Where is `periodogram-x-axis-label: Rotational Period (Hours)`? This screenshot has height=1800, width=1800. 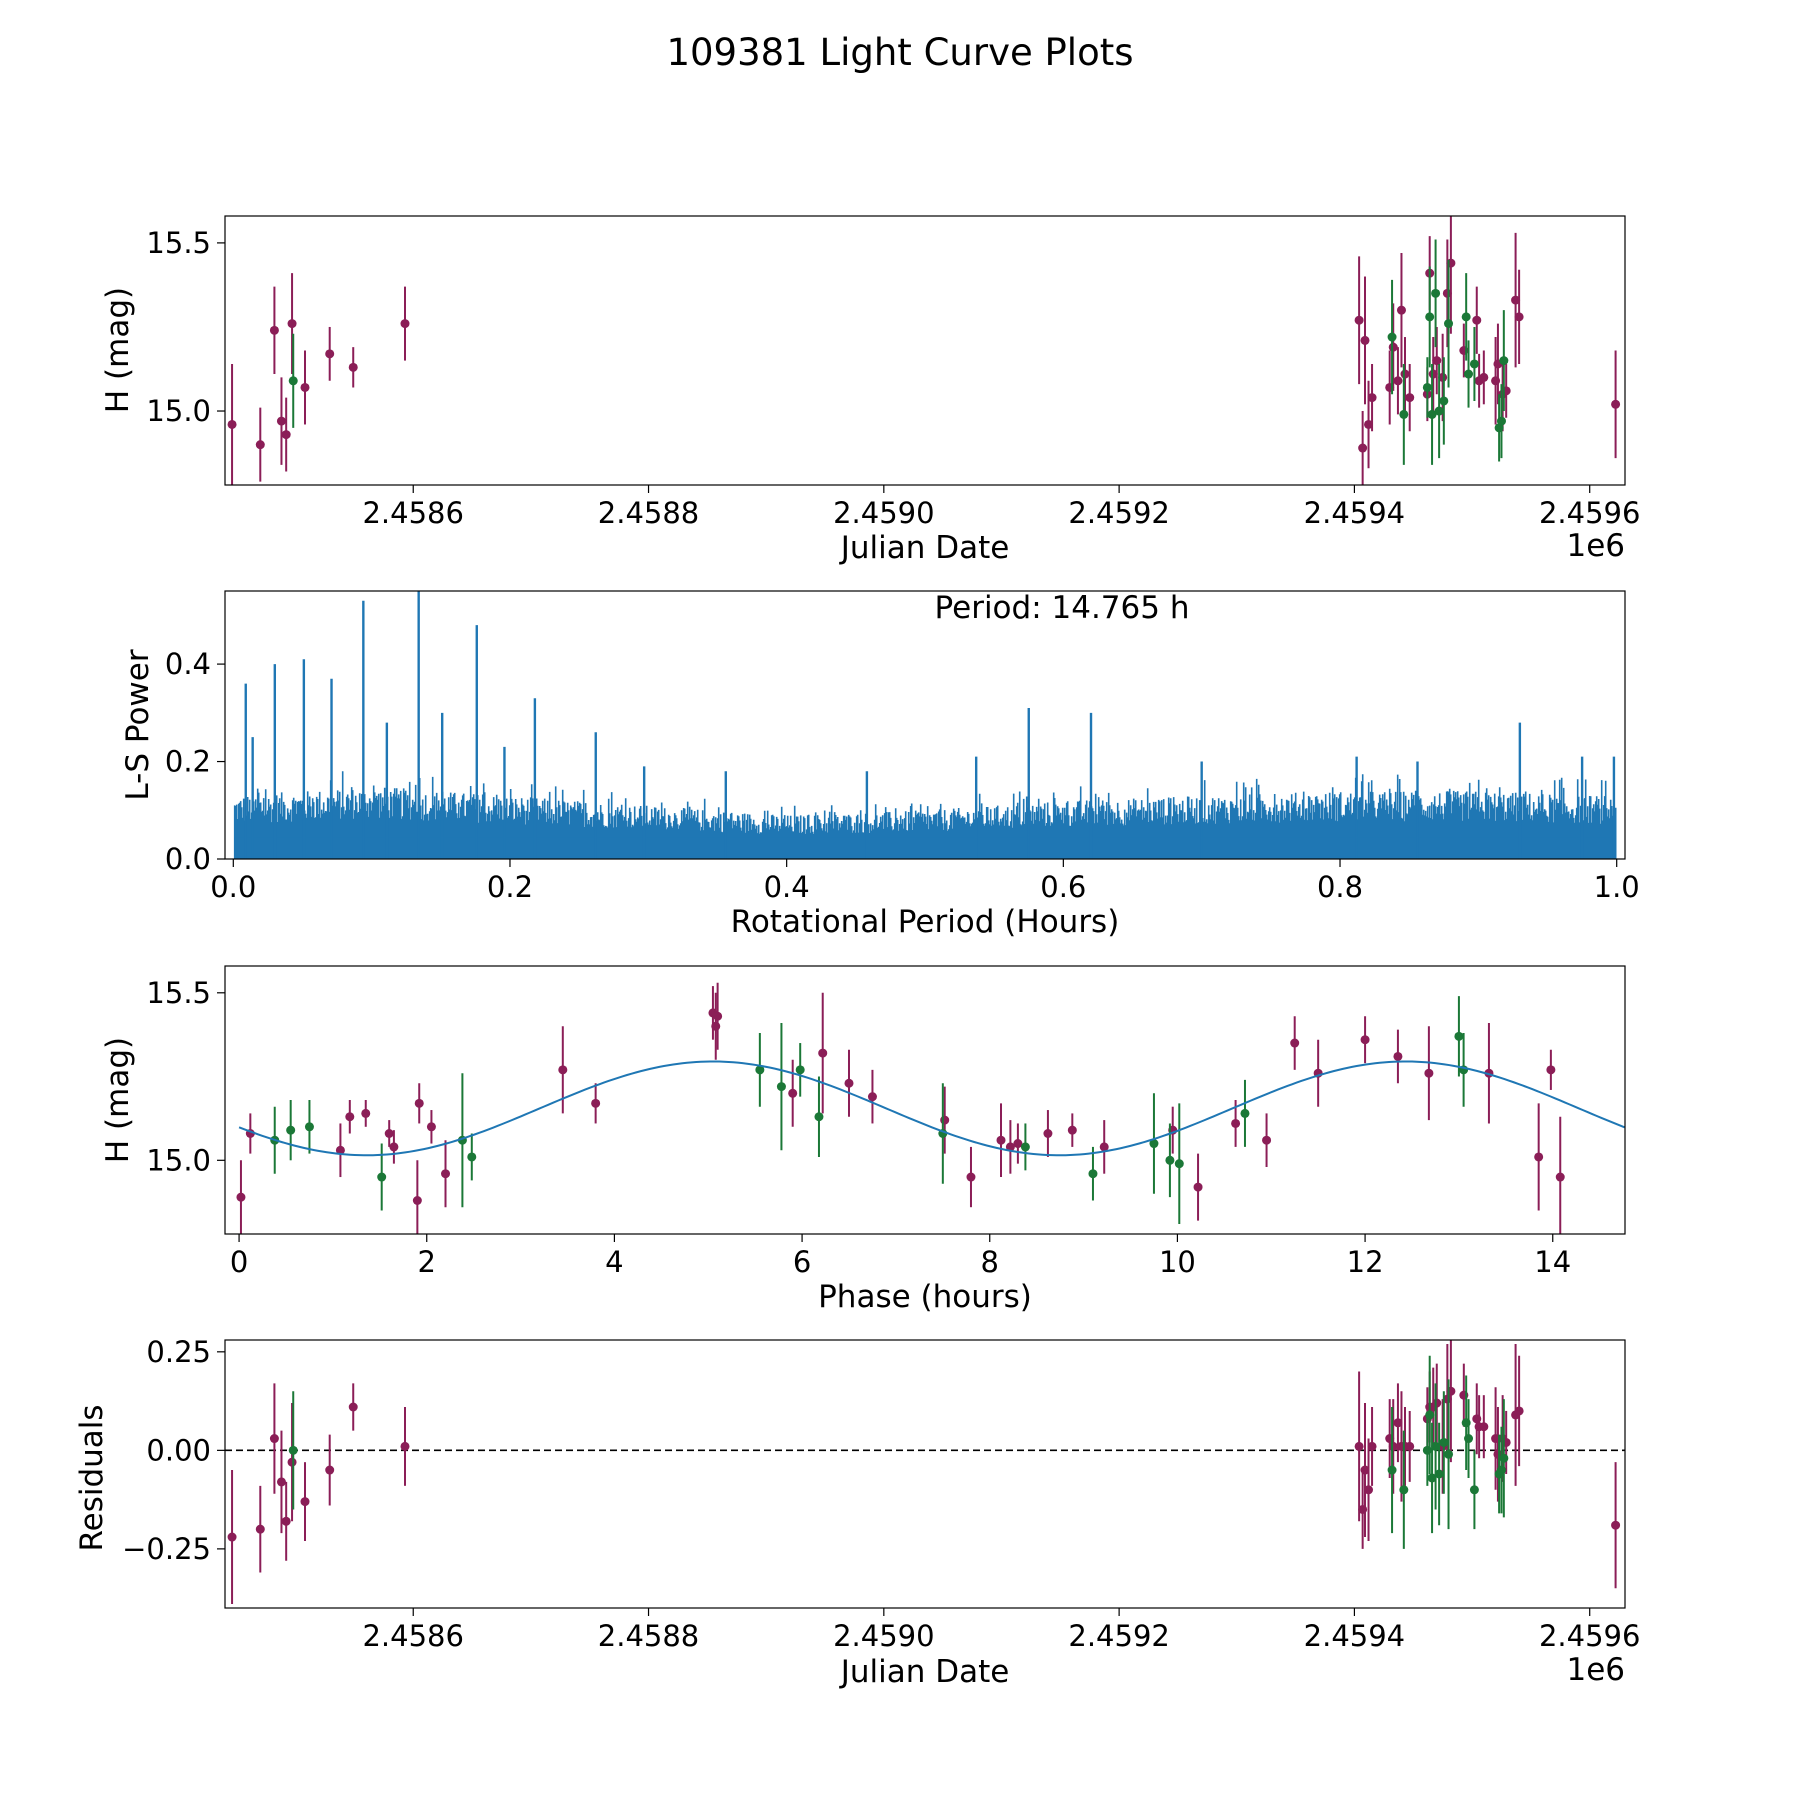
periodogram-x-axis-label: Rotational Period (Hours) is located at coordinates (925, 922).